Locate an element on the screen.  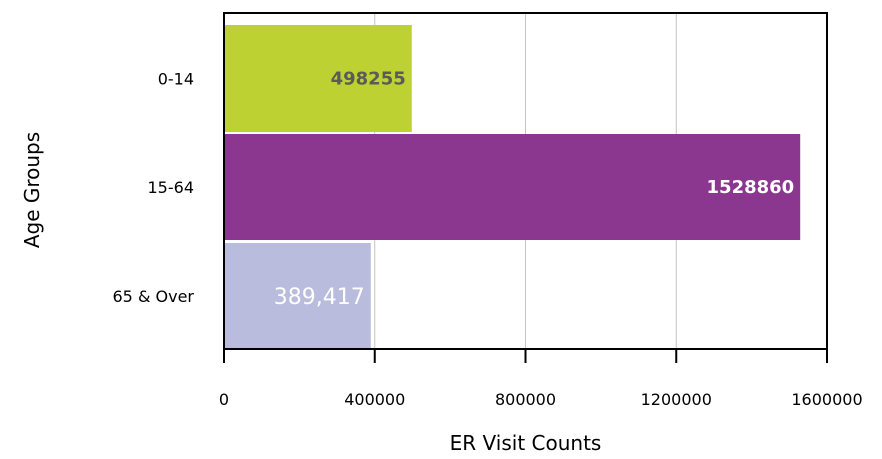
x-tick-label: 800000 is located at coordinates (525, 399).